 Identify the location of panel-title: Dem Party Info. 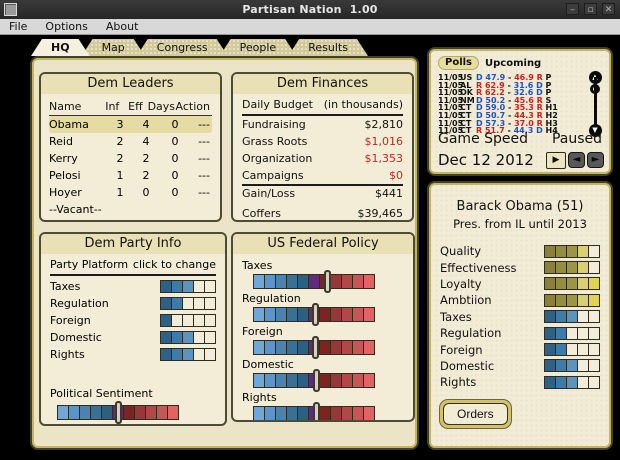
(133, 244).